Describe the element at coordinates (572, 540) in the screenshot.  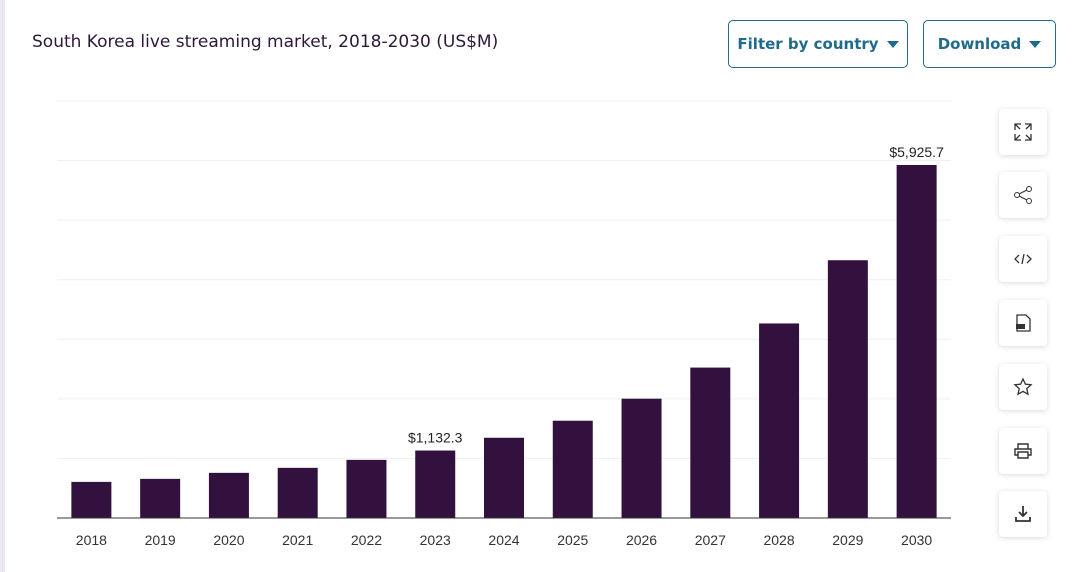
I see `x-tick-label: 2025` at that location.